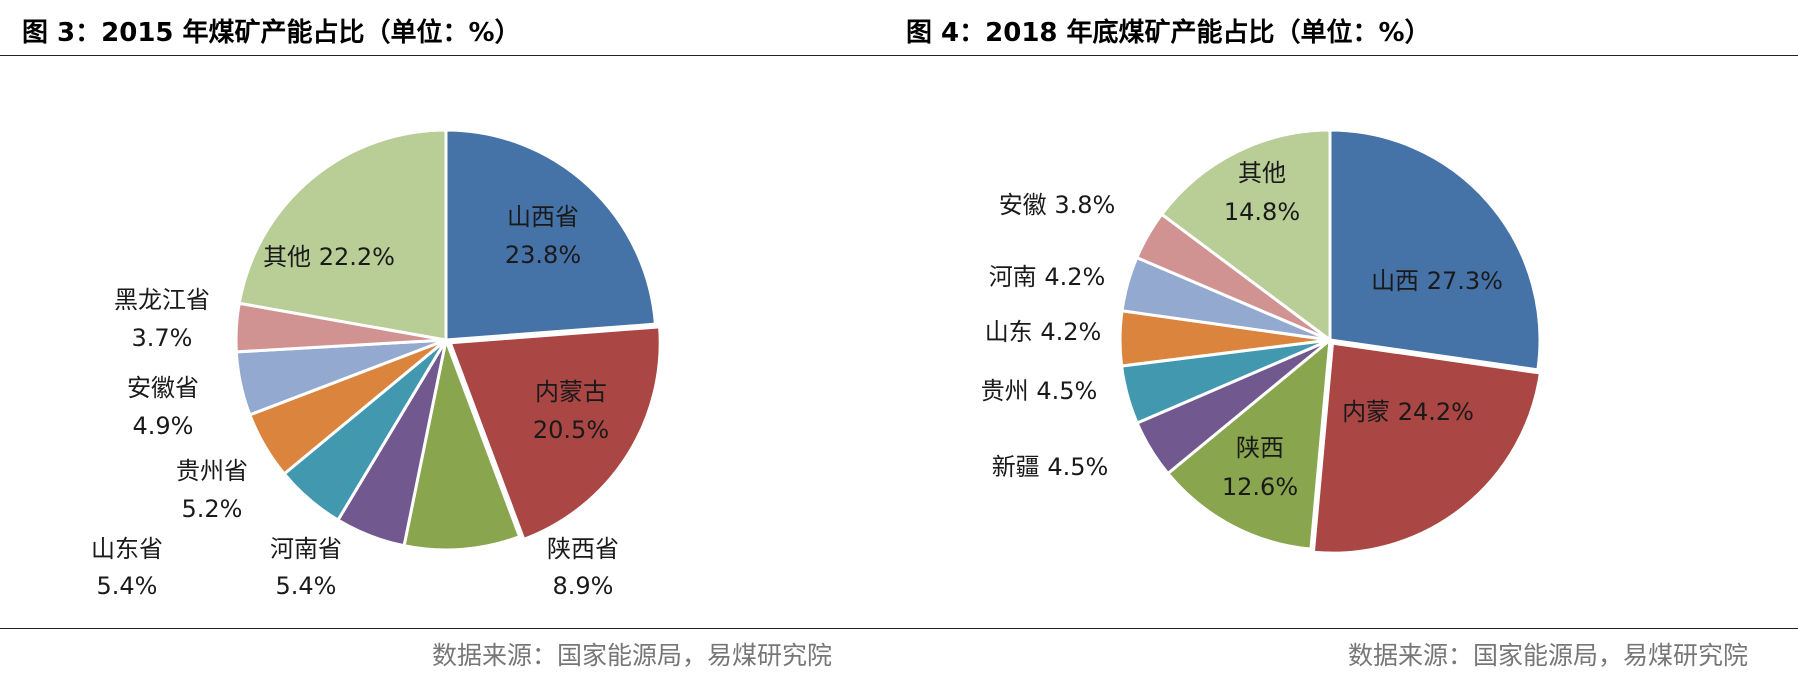 The width and height of the screenshot is (1798, 686). I want to click on slice-label: 贵州 4.5%, so click(1039, 391).